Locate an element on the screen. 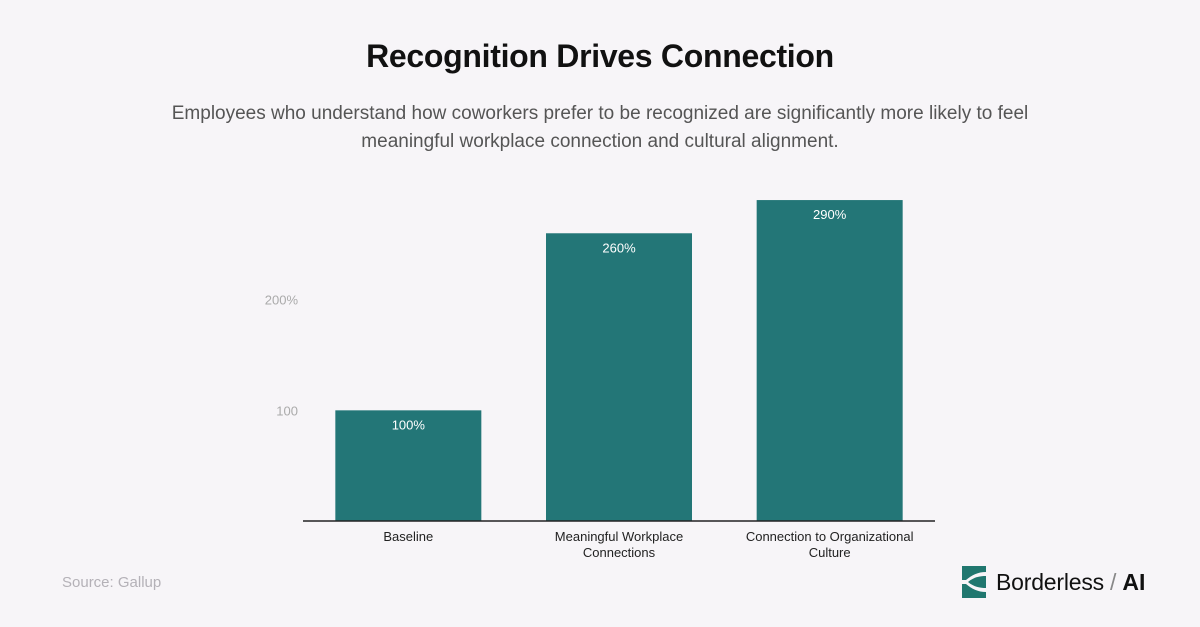 This screenshot has height=627, width=1200. bar-value-label: 260% is located at coordinates (619, 247).